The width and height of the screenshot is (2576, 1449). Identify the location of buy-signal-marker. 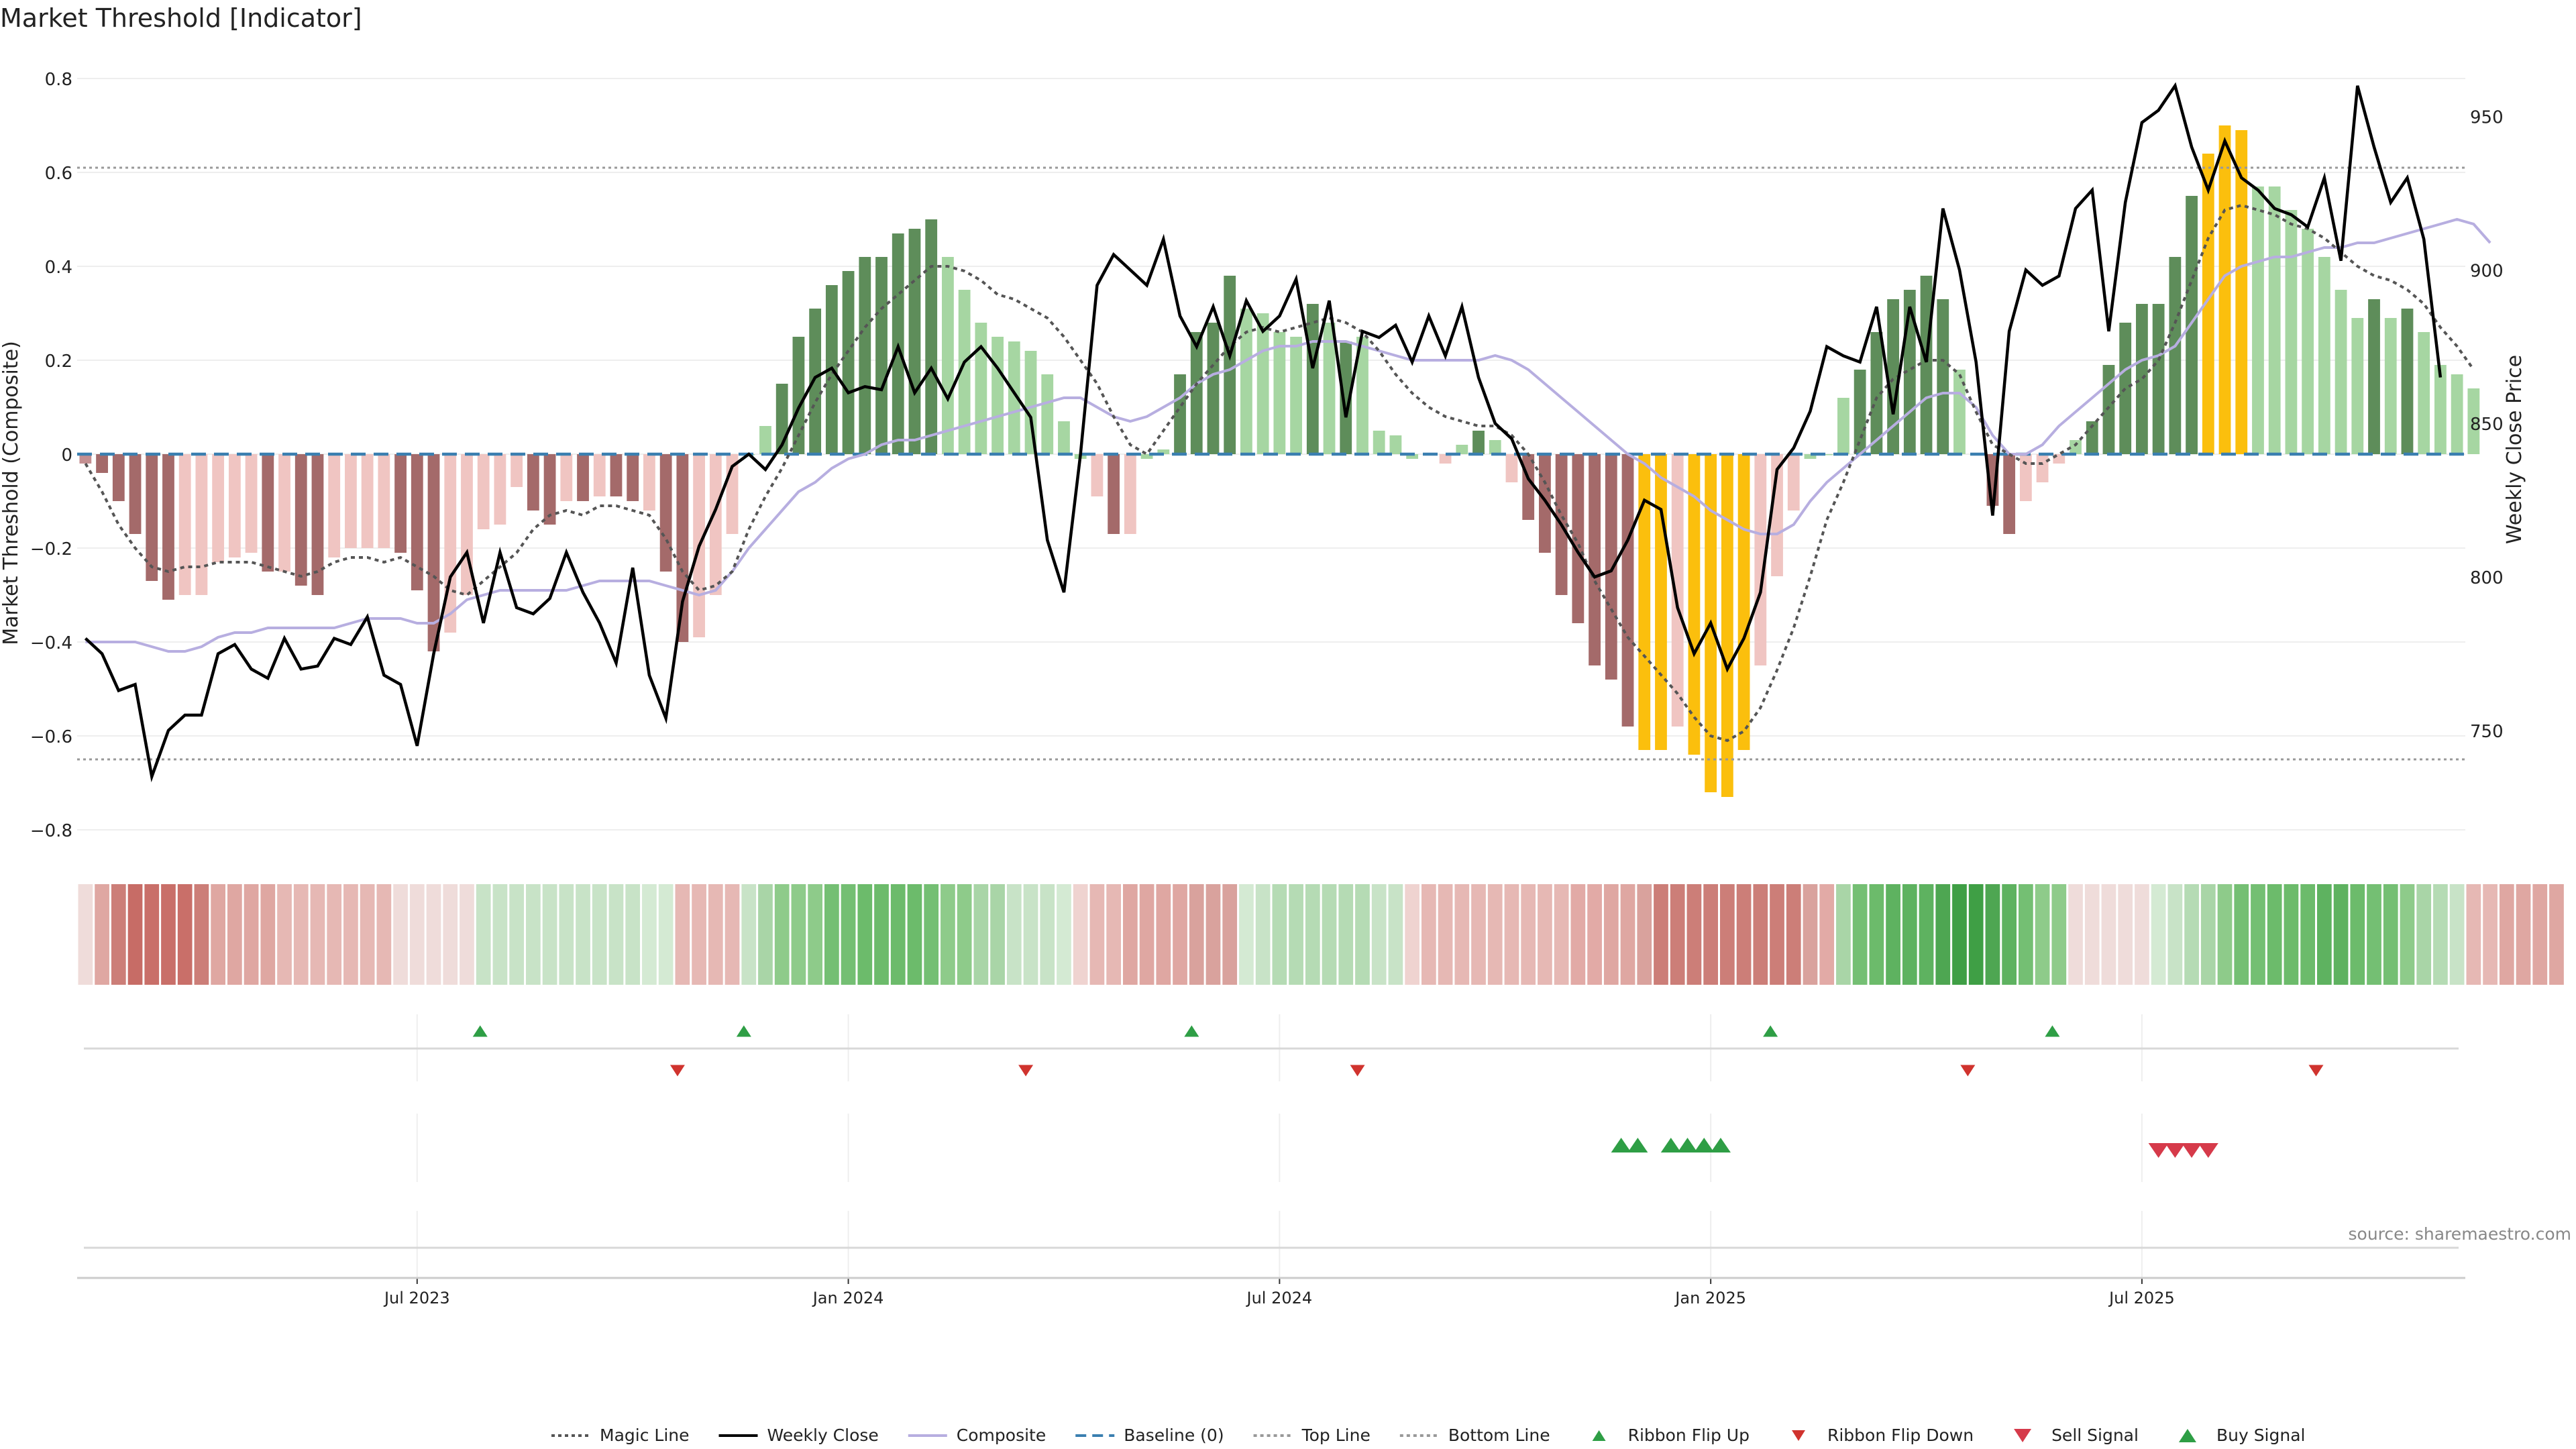
(1704, 1145).